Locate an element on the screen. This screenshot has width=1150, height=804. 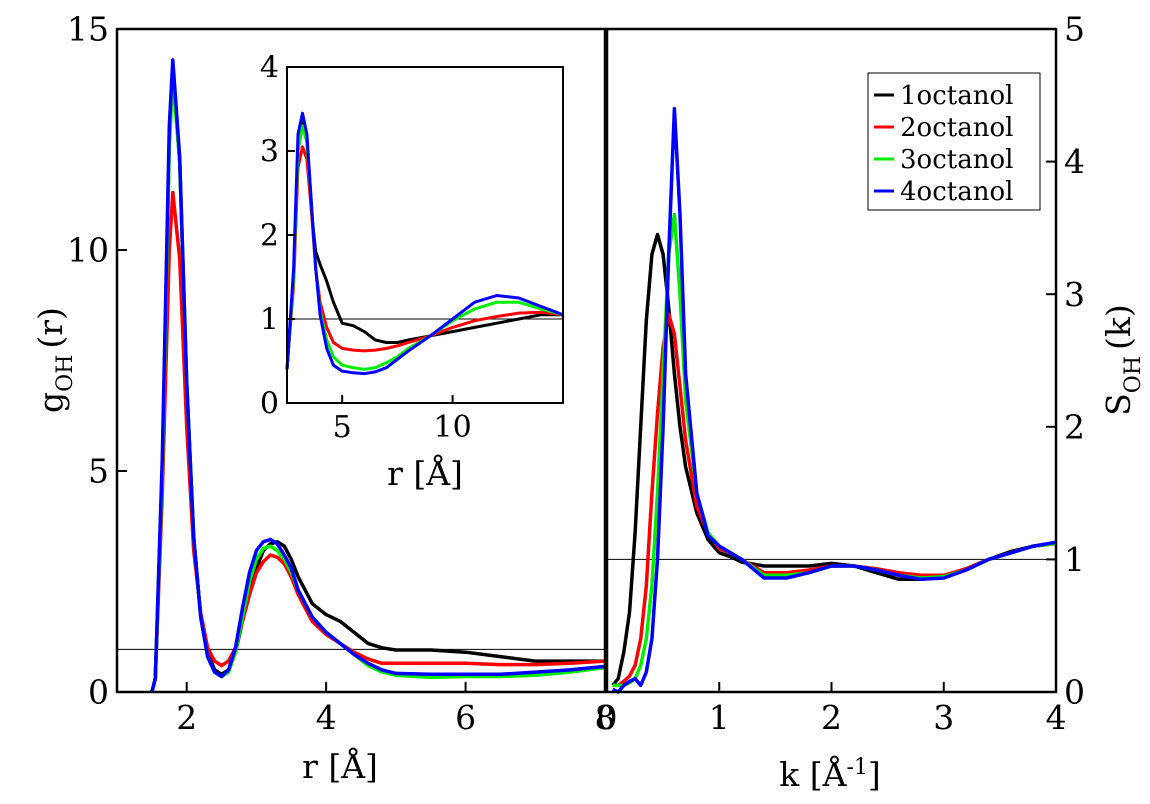
svg-text:gOH(r): gOH (r) is located at coordinates (54, 360).